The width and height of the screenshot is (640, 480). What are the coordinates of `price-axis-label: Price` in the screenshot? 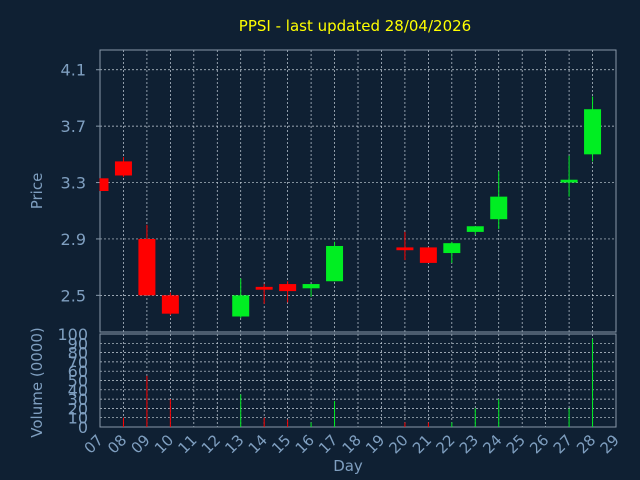 It's located at (37, 191).